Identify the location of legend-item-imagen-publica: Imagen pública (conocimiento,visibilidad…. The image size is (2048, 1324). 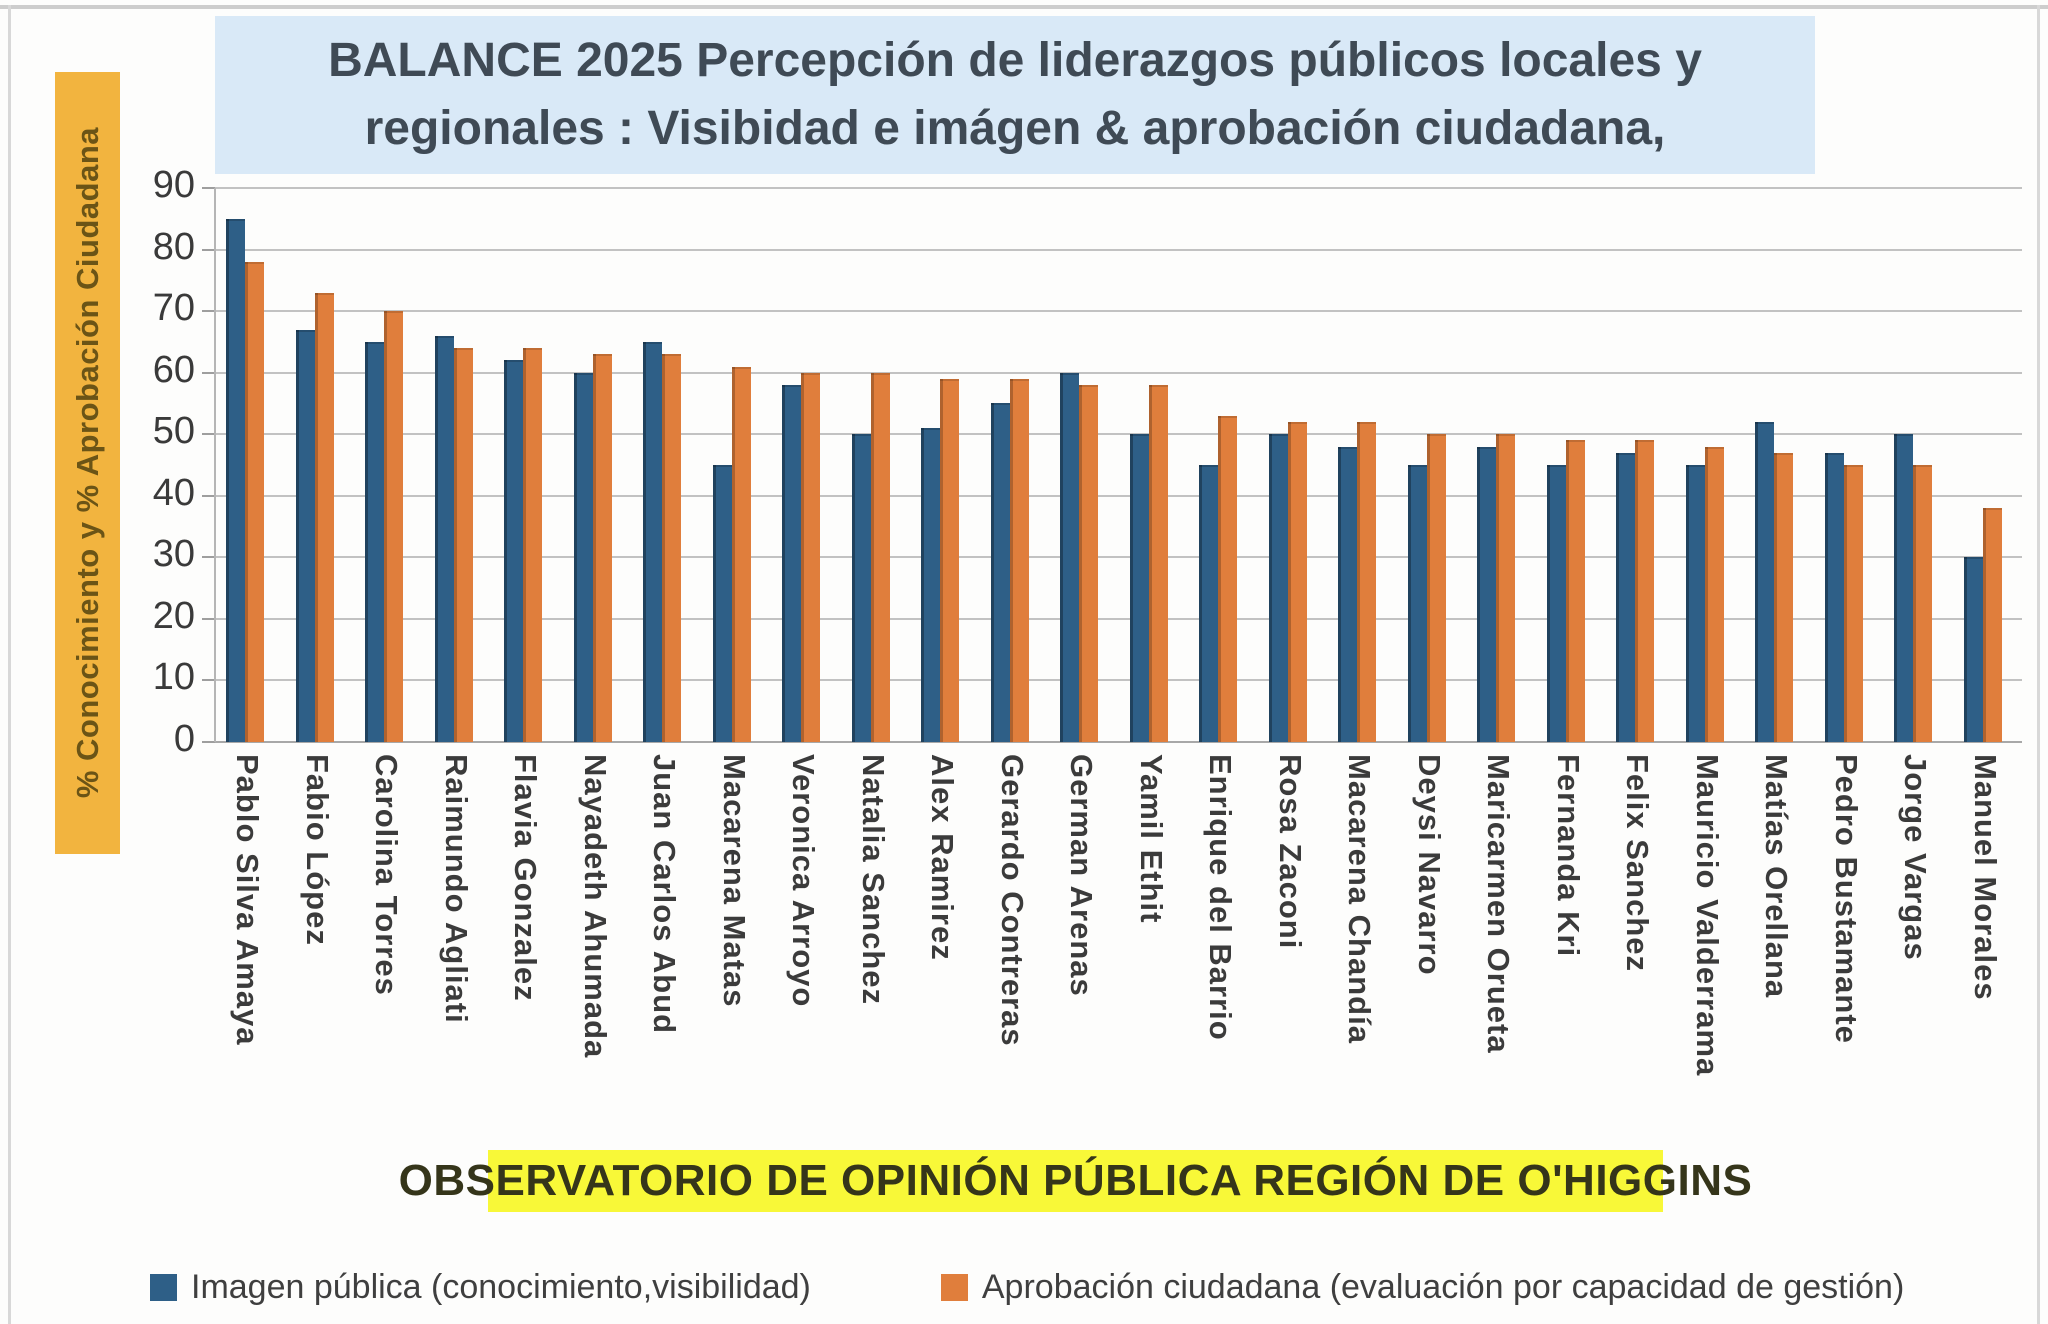
(480, 1287).